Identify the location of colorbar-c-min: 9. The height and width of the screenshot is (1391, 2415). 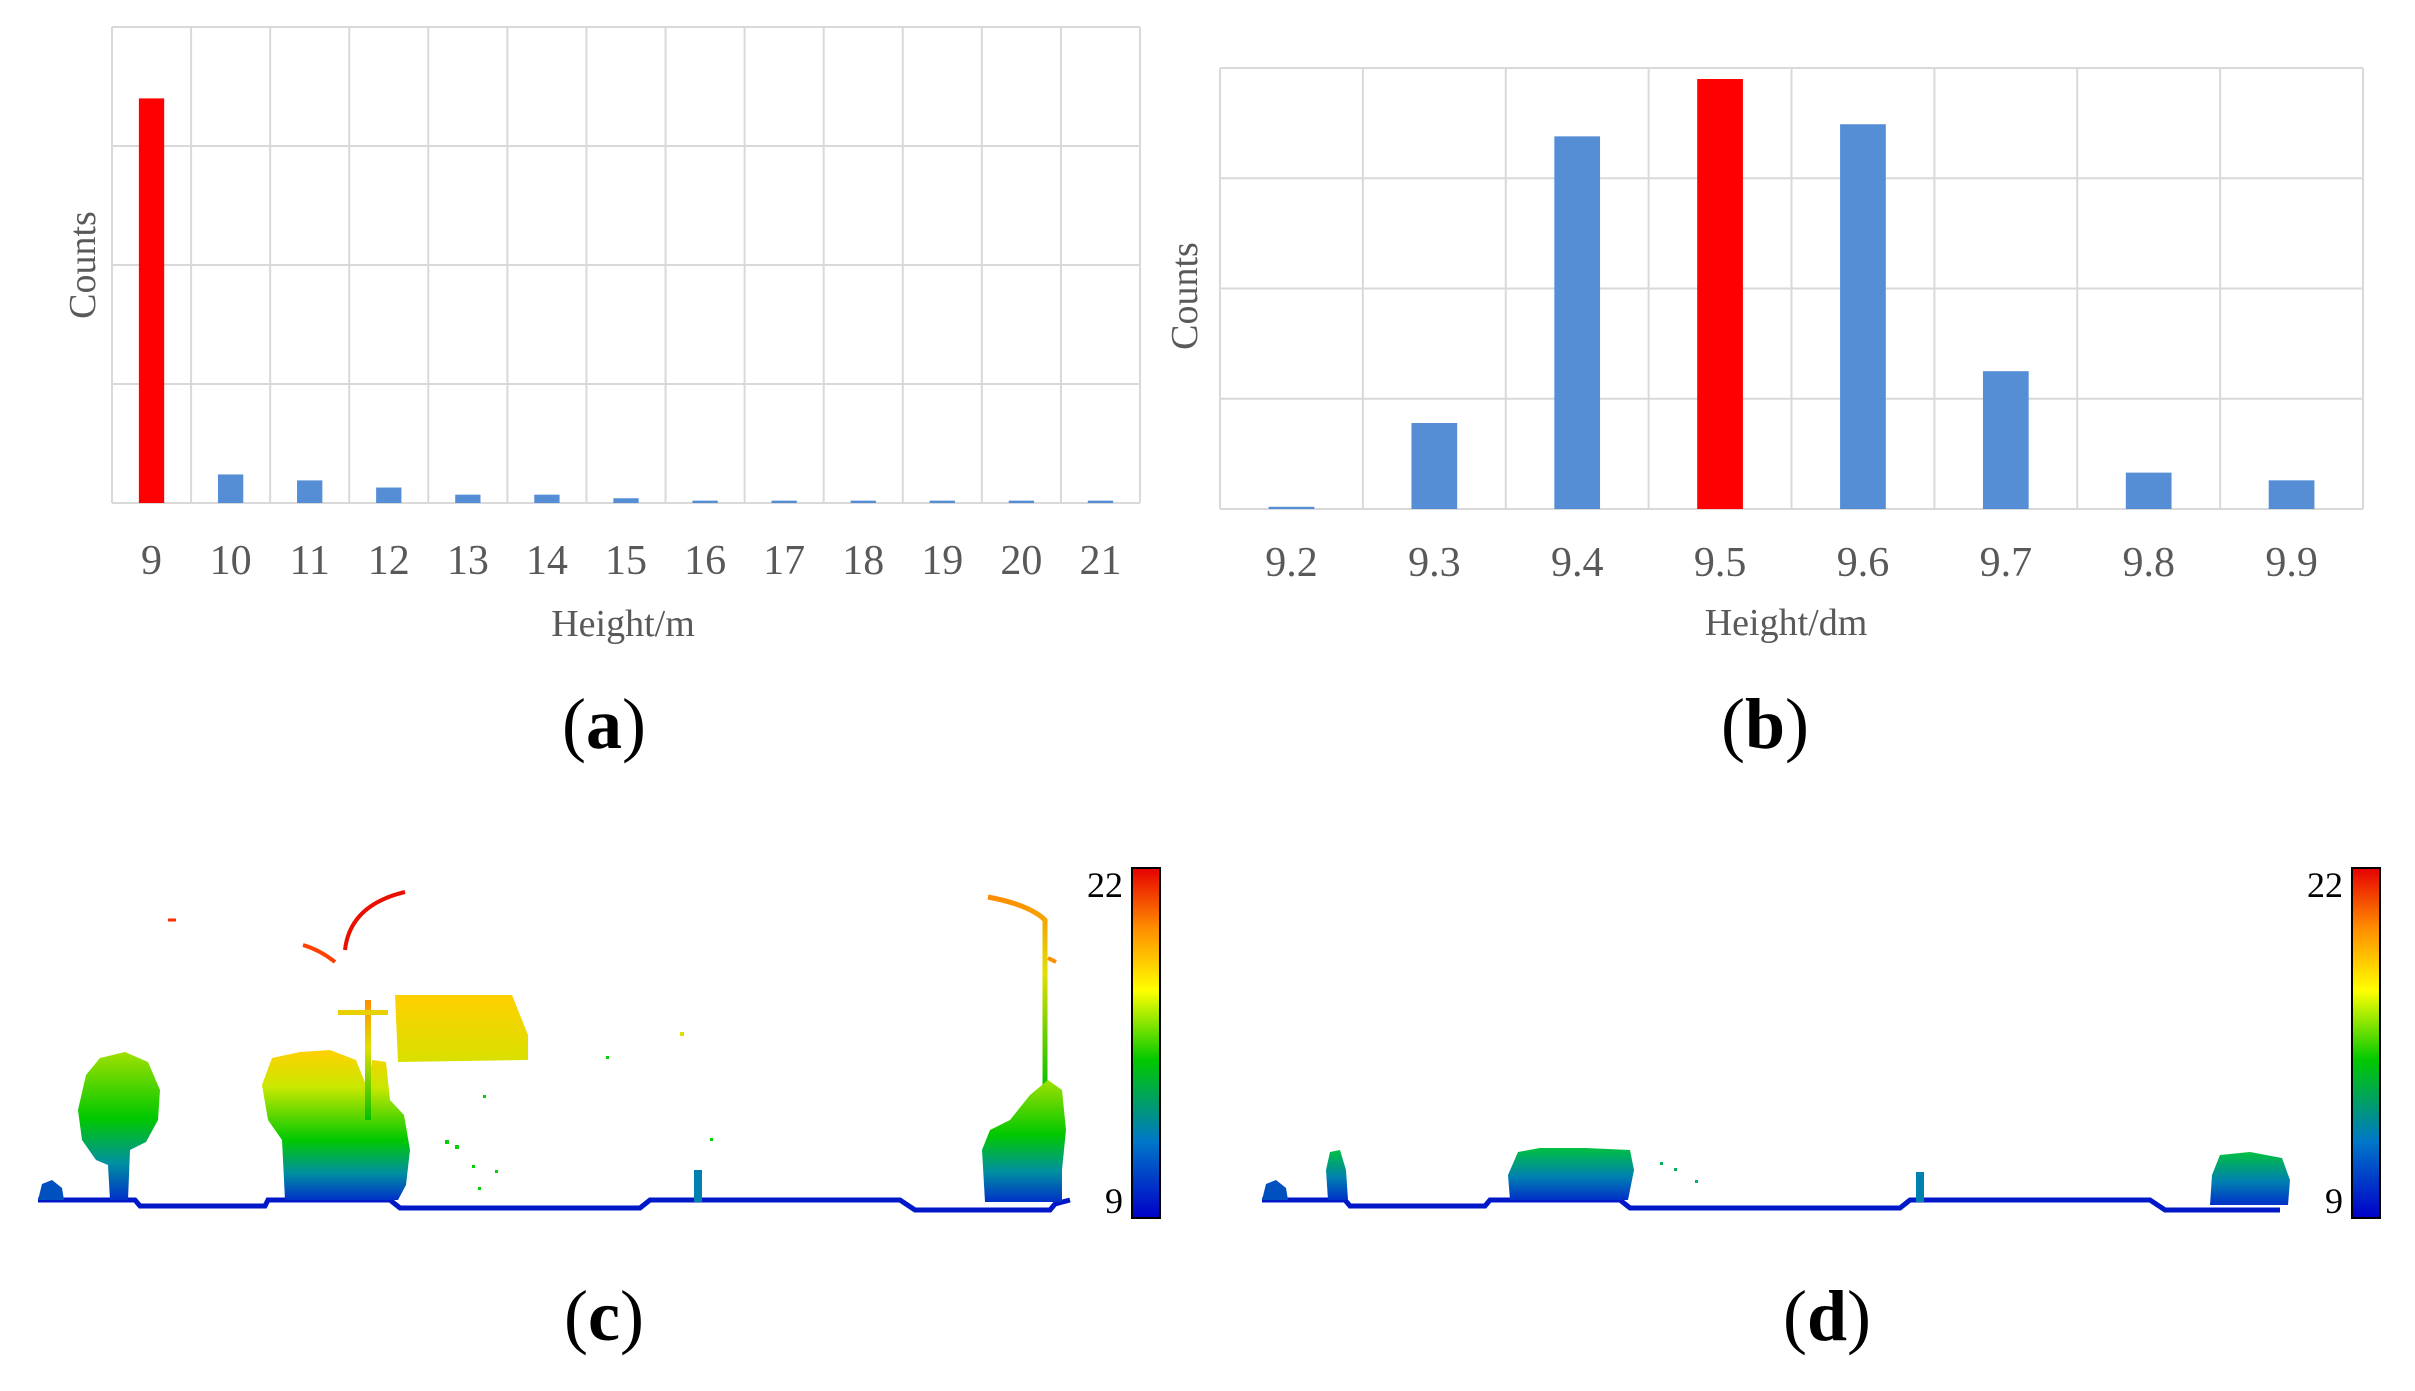
(1114, 1201).